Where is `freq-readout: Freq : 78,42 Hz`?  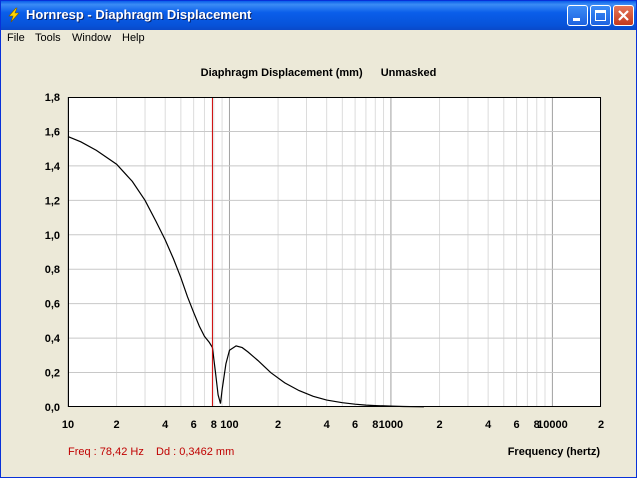
freq-readout: Freq : 78,42 Hz is located at coordinates (106, 452).